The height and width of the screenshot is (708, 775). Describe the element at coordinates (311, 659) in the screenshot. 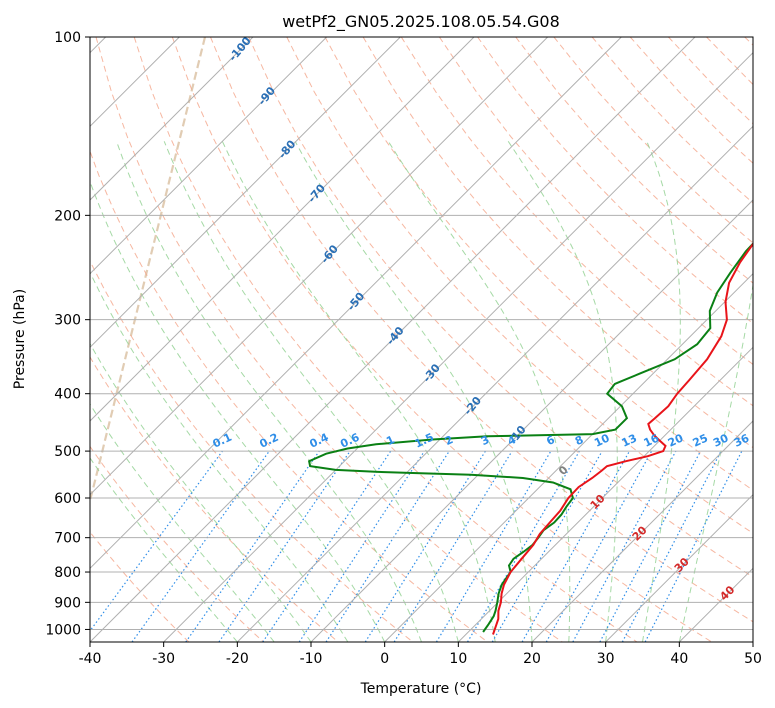

I see `x-tick-label: -10` at that location.